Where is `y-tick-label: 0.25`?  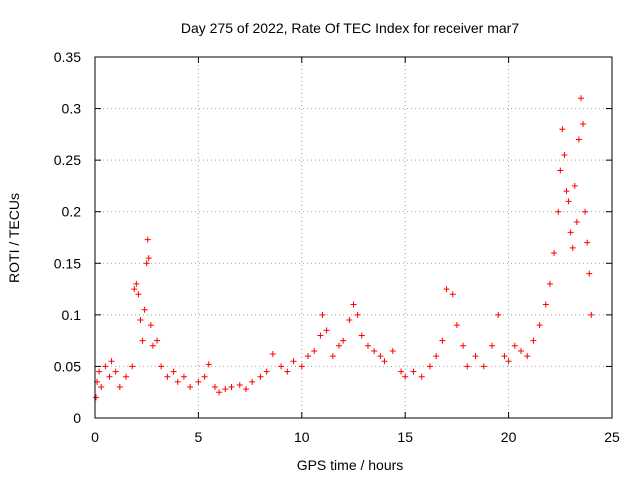 y-tick-label: 0.25 is located at coordinates (67, 160).